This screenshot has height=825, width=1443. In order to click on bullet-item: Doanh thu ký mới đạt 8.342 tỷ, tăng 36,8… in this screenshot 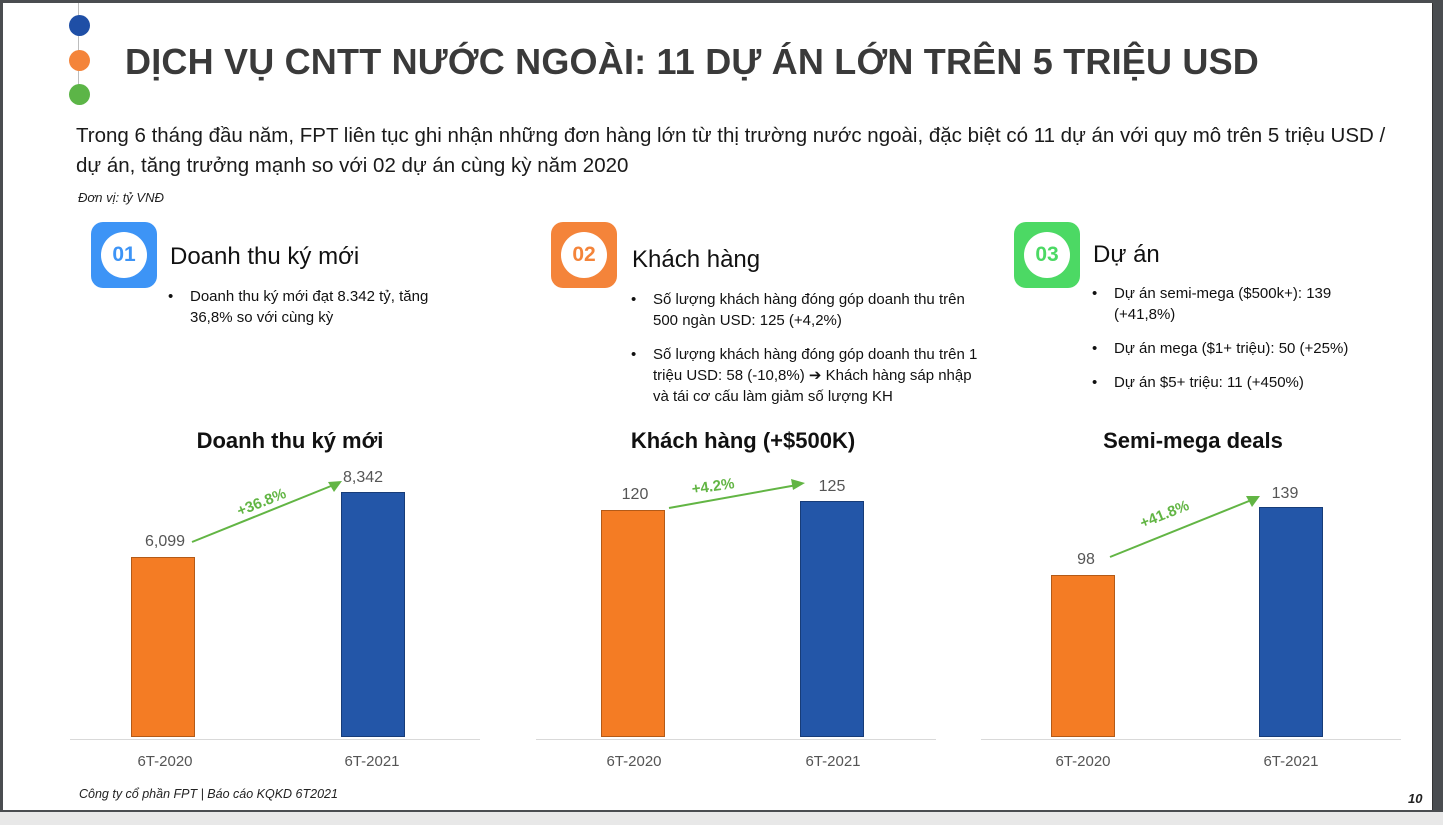, I will do `click(316, 307)`.